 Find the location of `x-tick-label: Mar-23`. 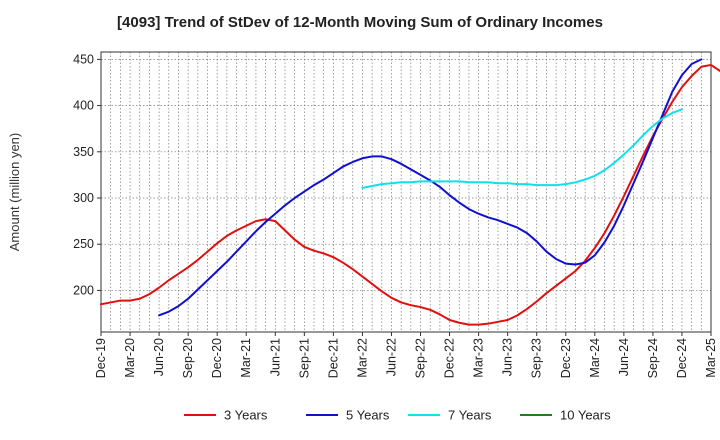

x-tick-label: Mar-23 is located at coordinates (479, 358).